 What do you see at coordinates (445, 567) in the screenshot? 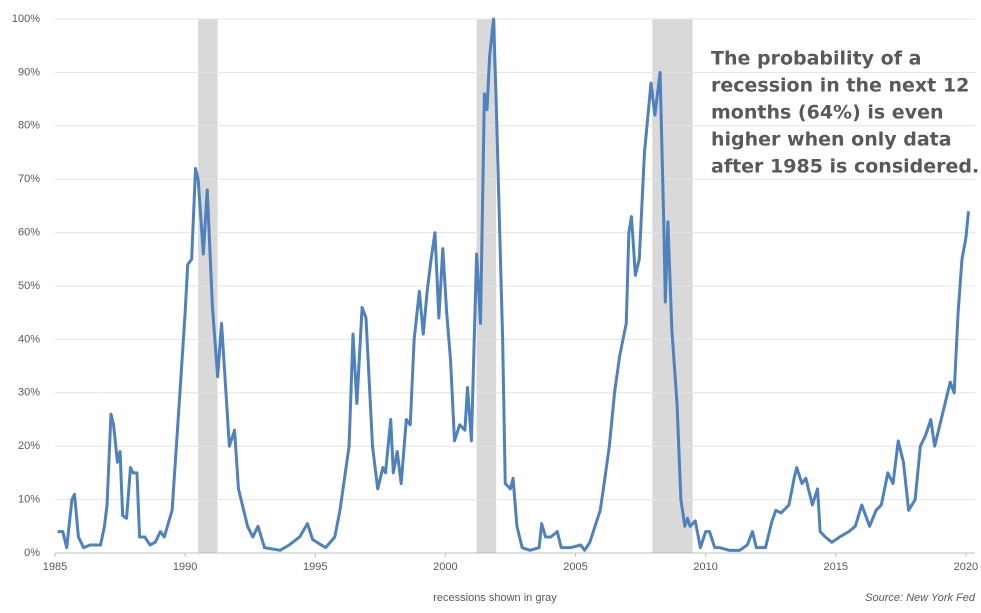
I see `x-tick-label: 2000` at bounding box center [445, 567].